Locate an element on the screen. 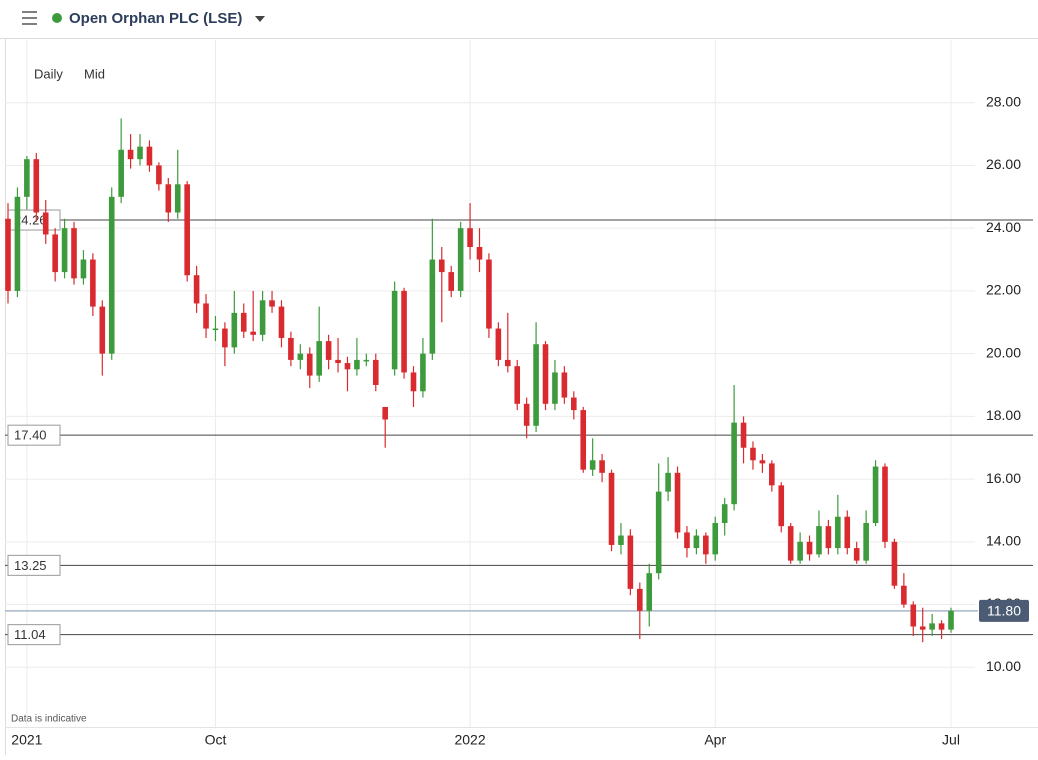 The height and width of the screenshot is (760, 1038). dropdown-arrow is located at coordinates (260, 19).